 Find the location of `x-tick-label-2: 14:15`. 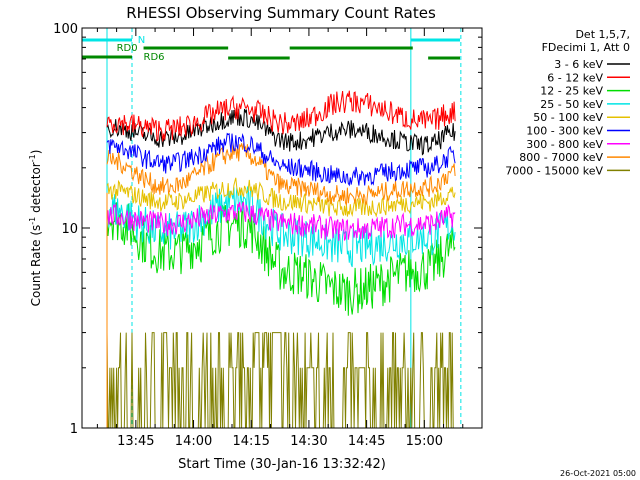

x-tick-label-2: 14:15 is located at coordinates (250, 441).